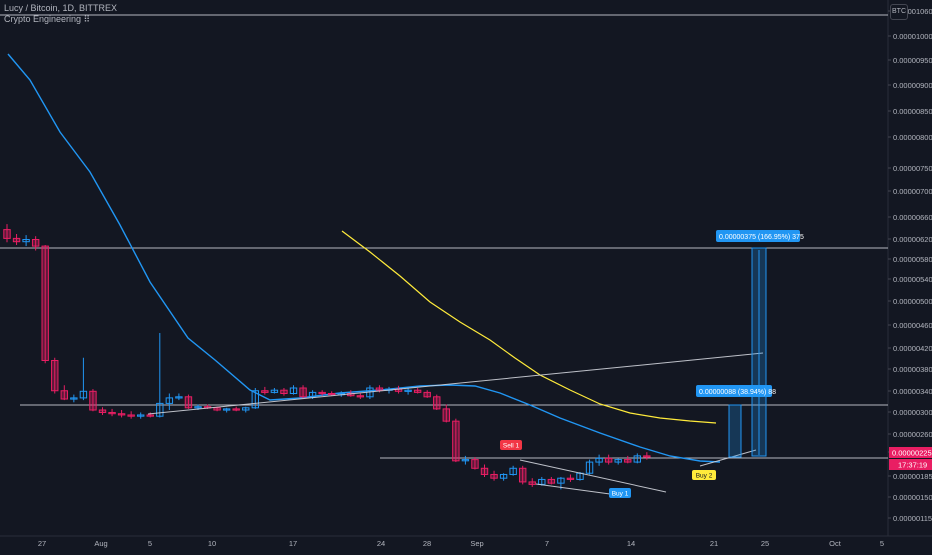  I want to click on time-axis-label: 25, so click(765, 543).